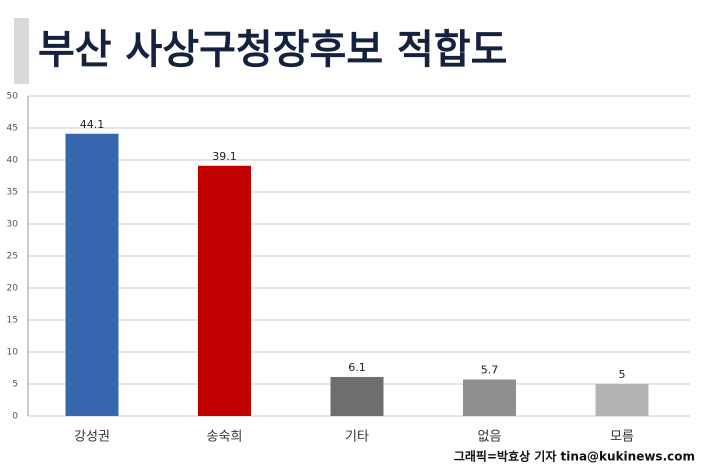 The height and width of the screenshot is (474, 709). What do you see at coordinates (622, 437) in the screenshot?
I see `x-tick-label: 모름` at bounding box center [622, 437].